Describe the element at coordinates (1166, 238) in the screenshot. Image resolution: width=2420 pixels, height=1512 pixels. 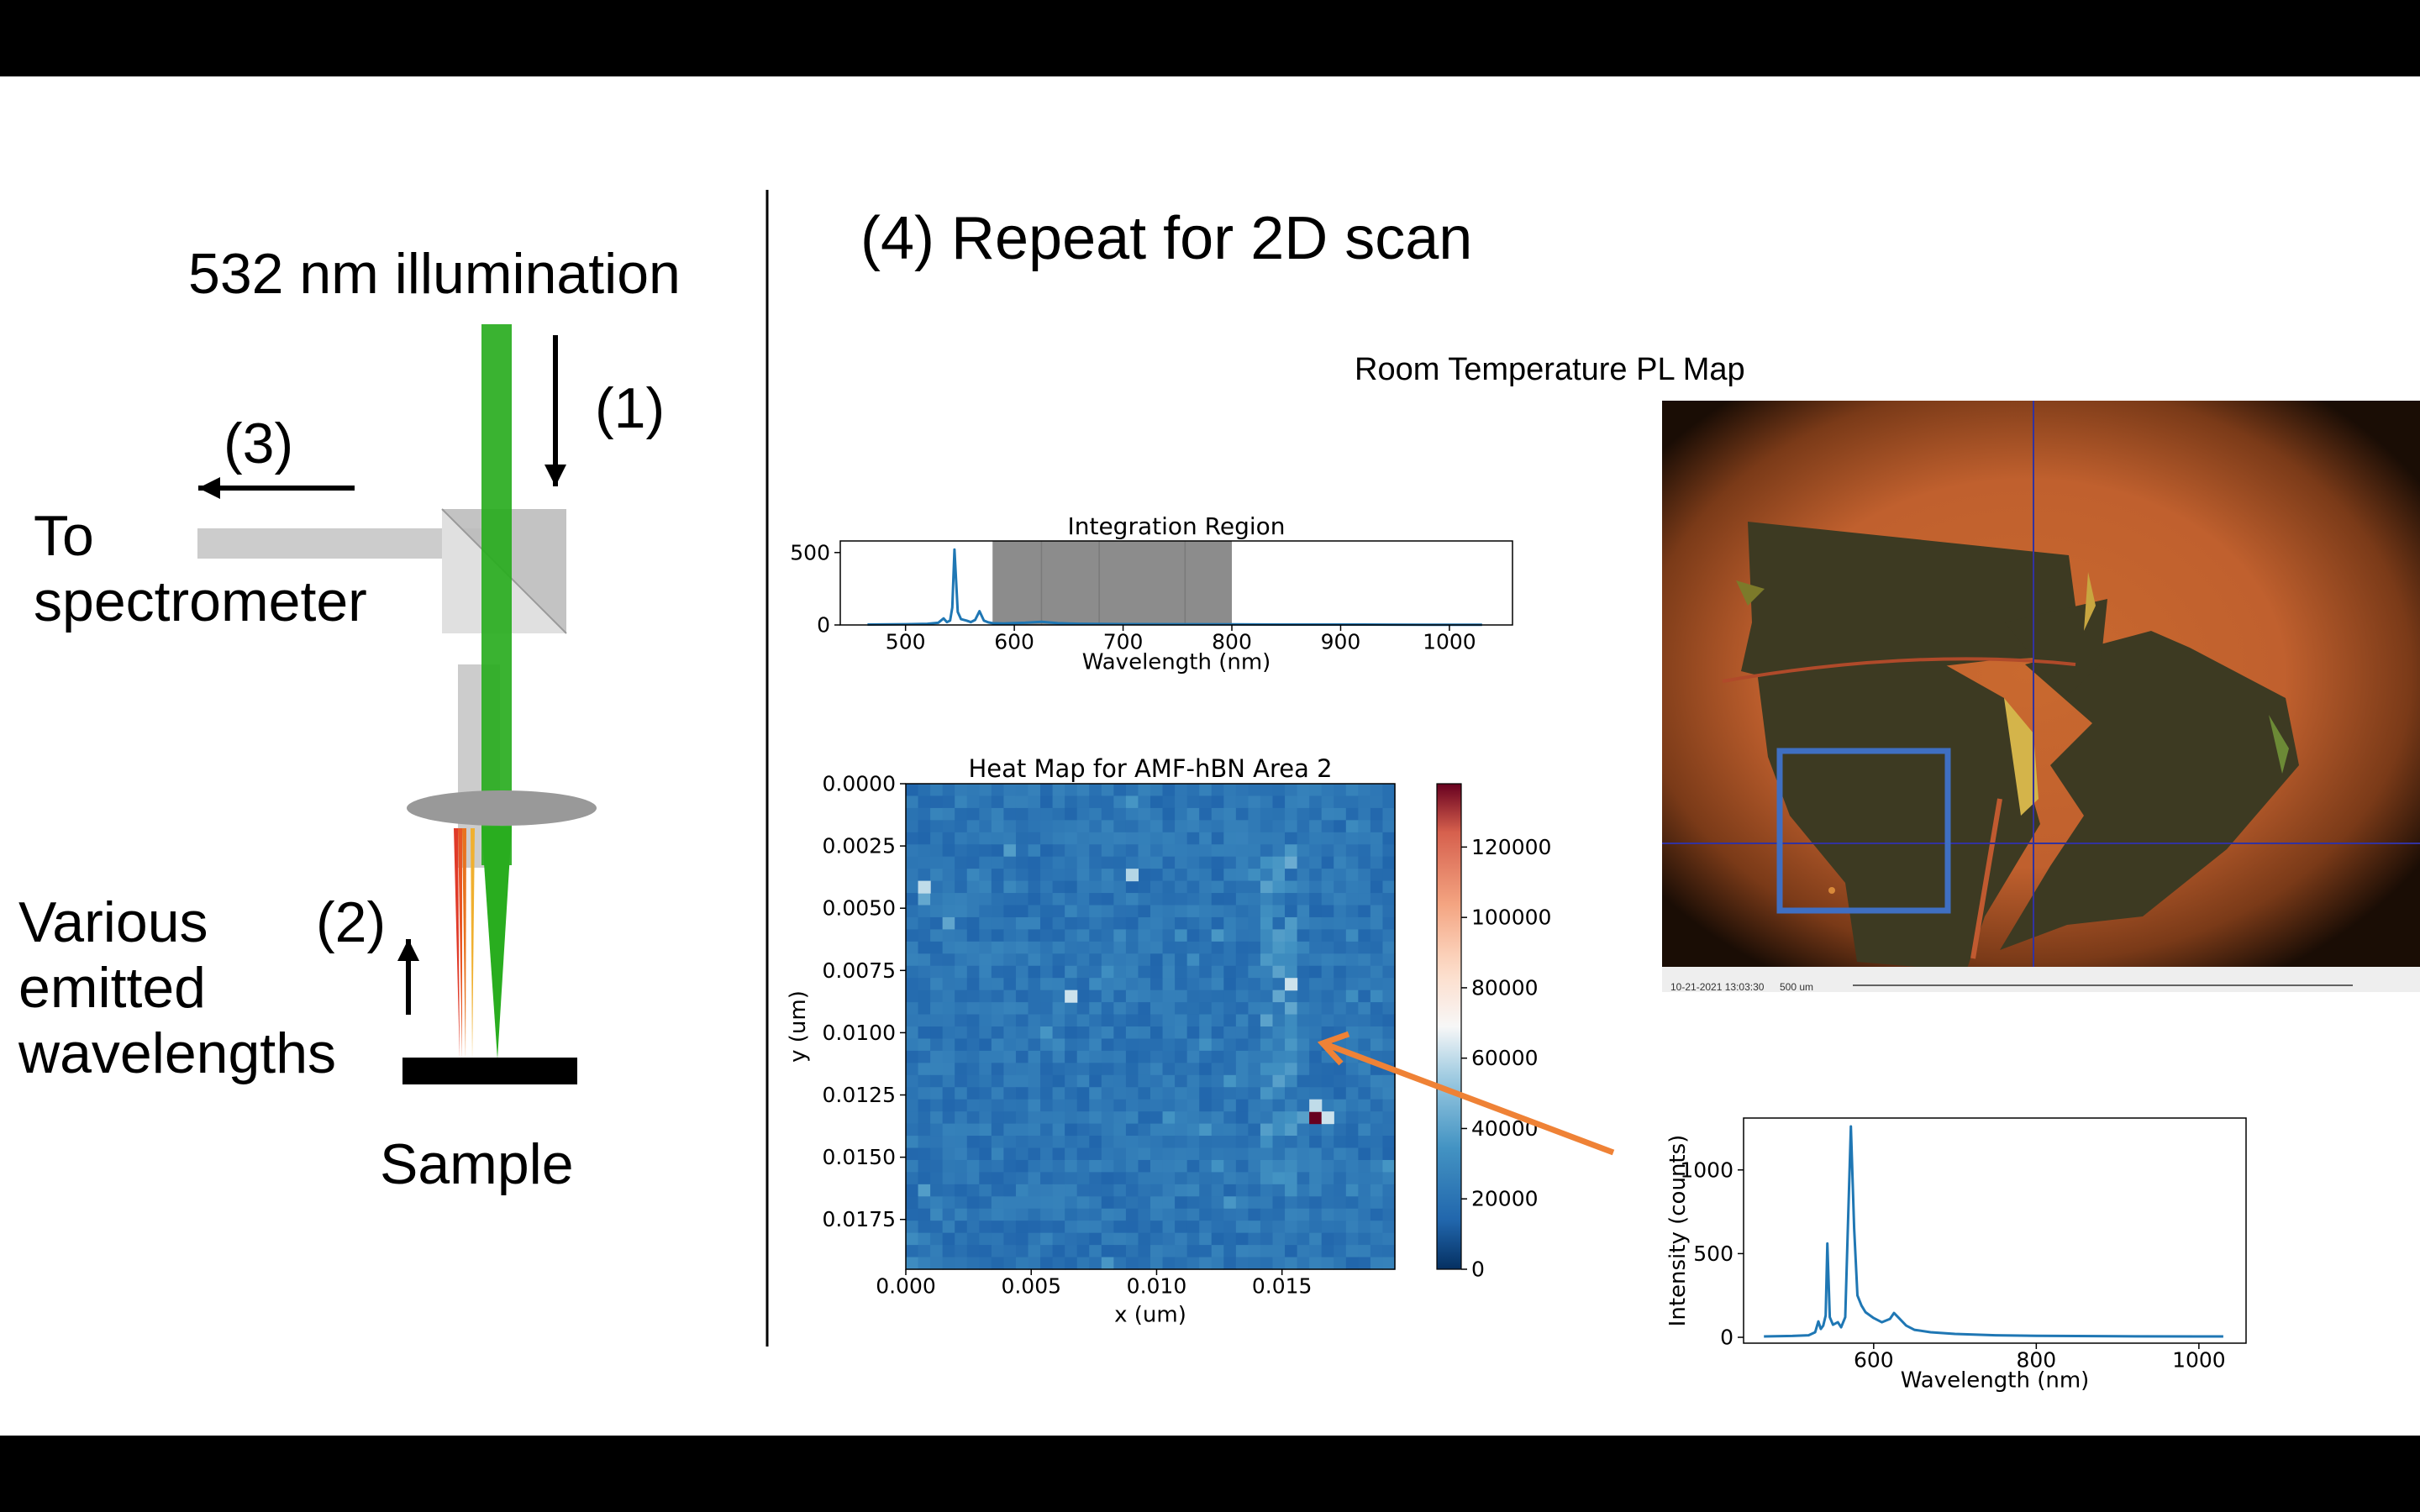
I see `scan-heading: (4) Repeat for 2D scan` at that location.